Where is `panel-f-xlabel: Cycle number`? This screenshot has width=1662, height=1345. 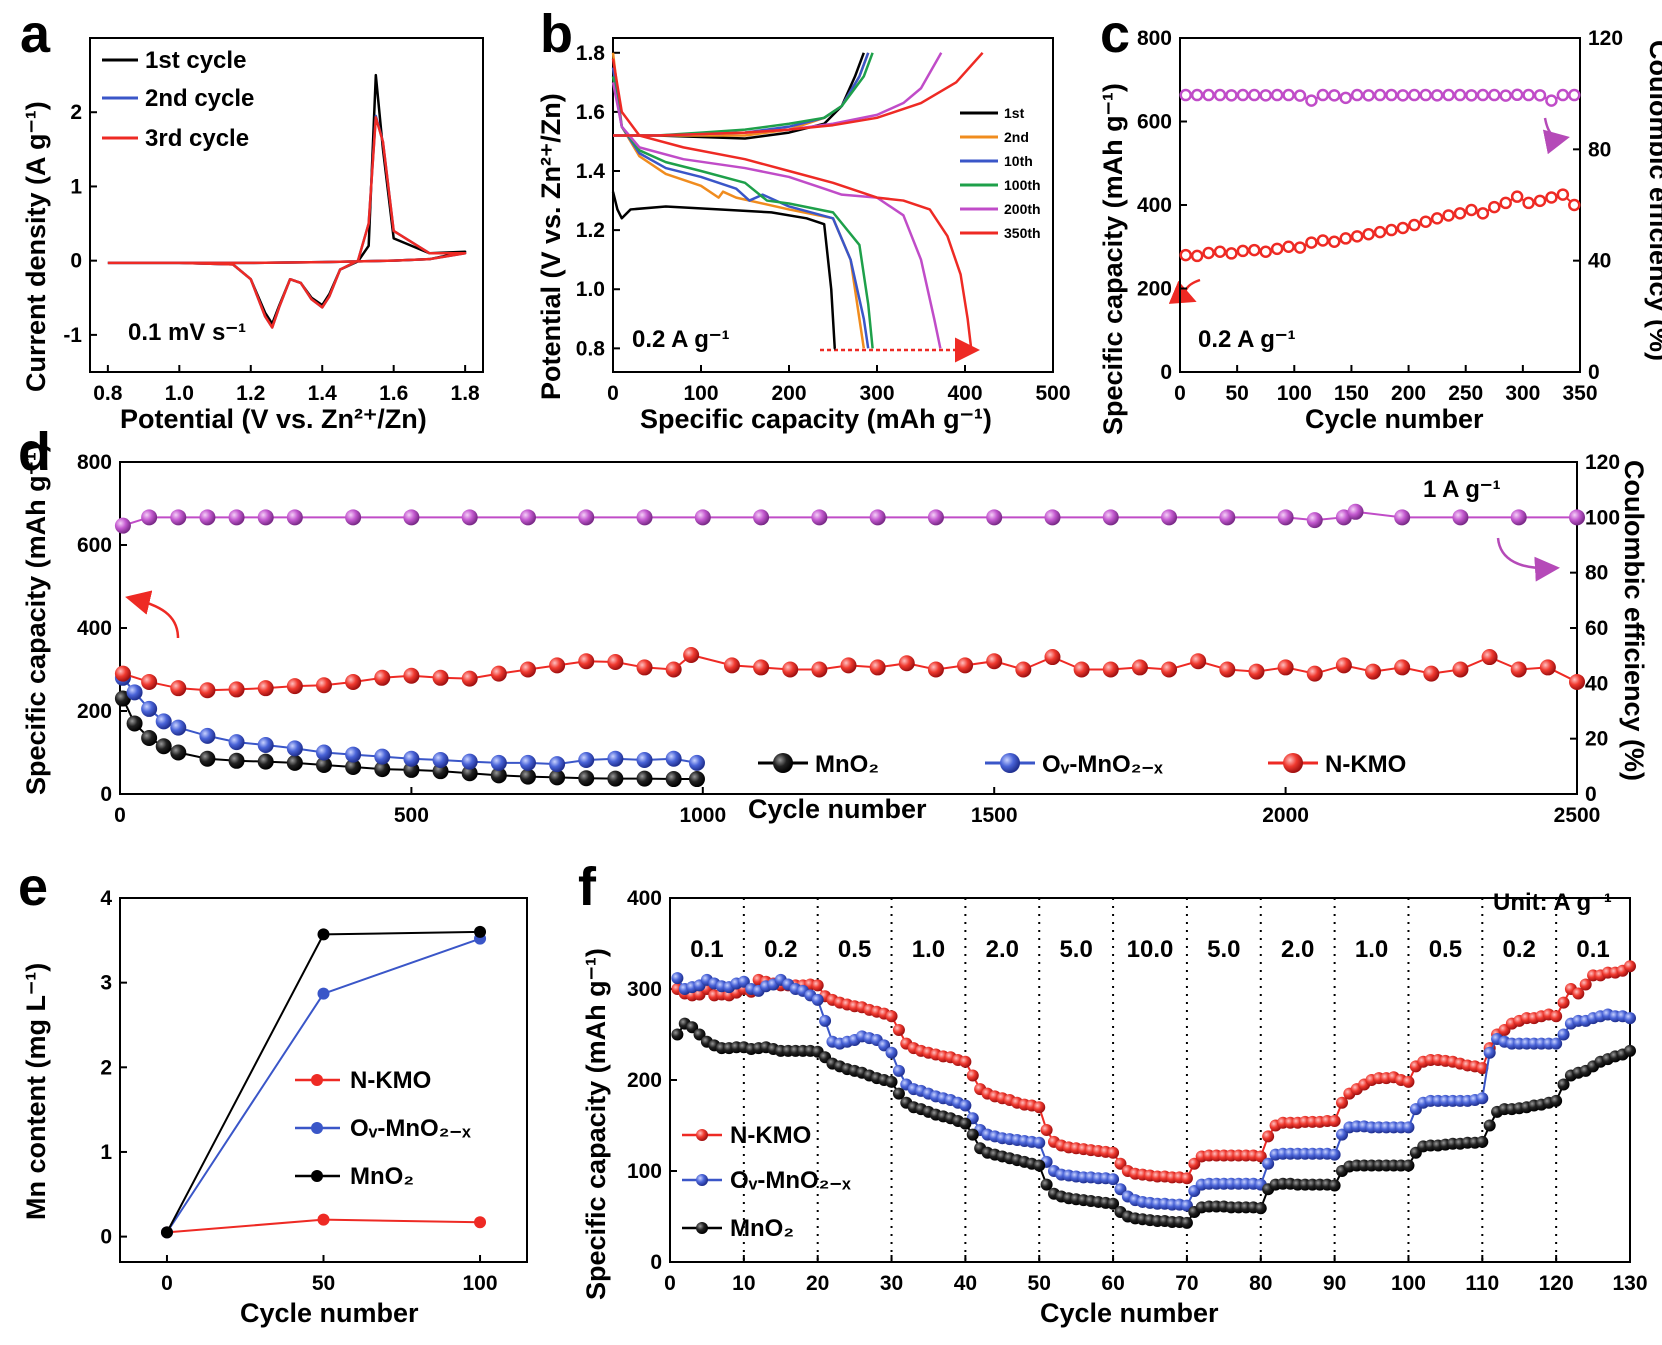
panel-f-xlabel: Cycle number is located at coordinates (1129, 1313).